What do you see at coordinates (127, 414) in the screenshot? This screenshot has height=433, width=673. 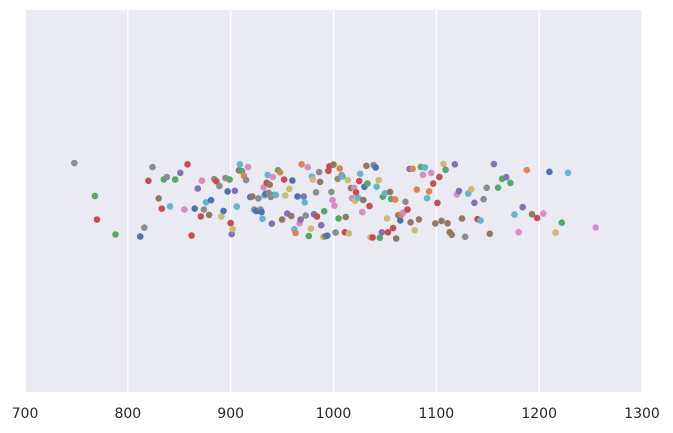 I see `x-tick-label: 800` at bounding box center [127, 414].